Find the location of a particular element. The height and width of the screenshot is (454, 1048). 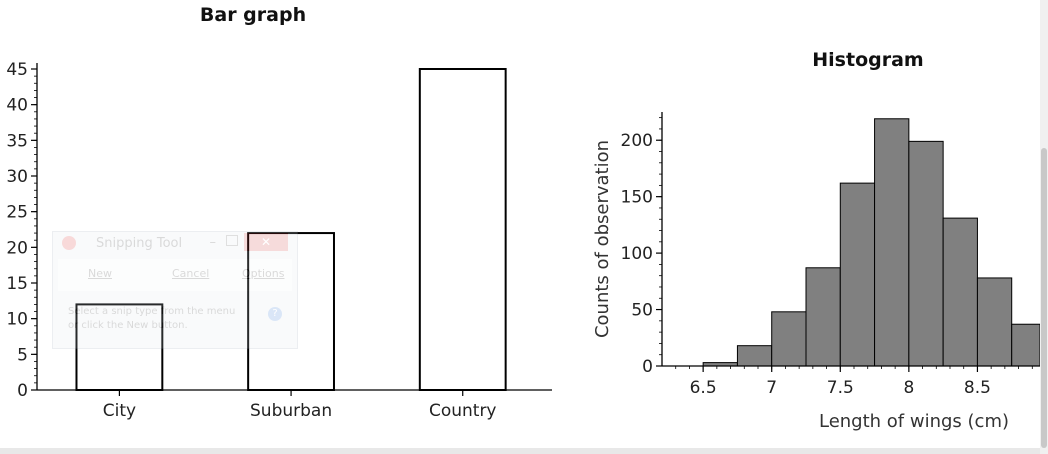

bar-y-tick-label: 5 is located at coordinates (22, 355).